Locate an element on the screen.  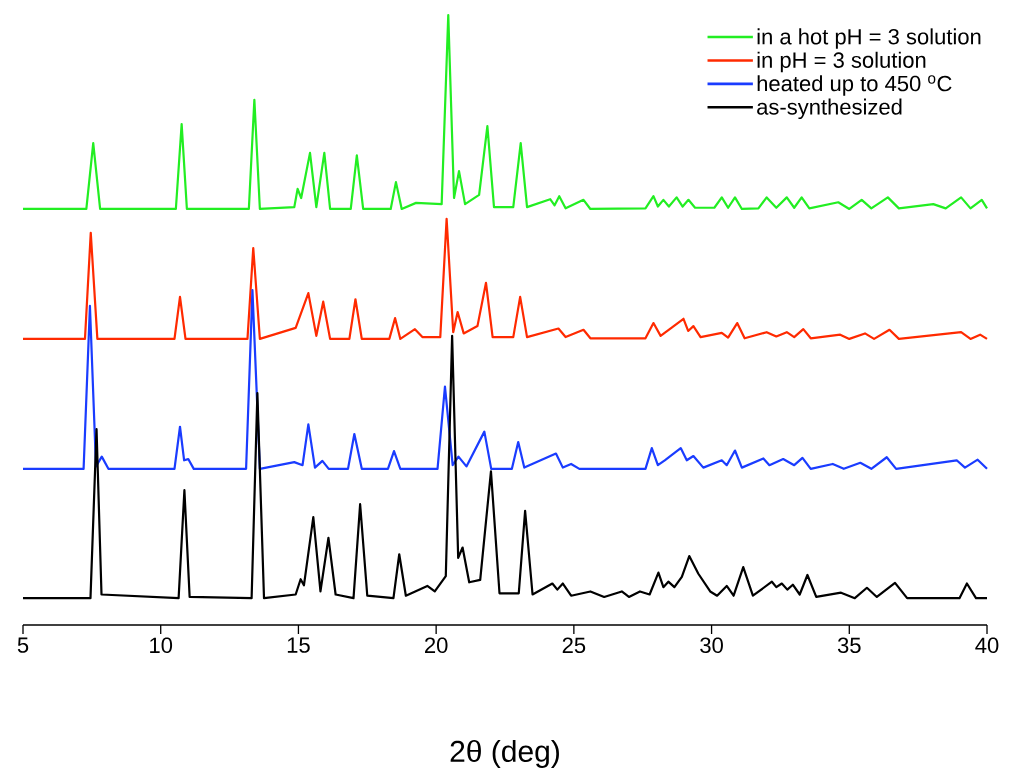
legend-label: in a hot pH = 3 solution is located at coordinates (869, 38).